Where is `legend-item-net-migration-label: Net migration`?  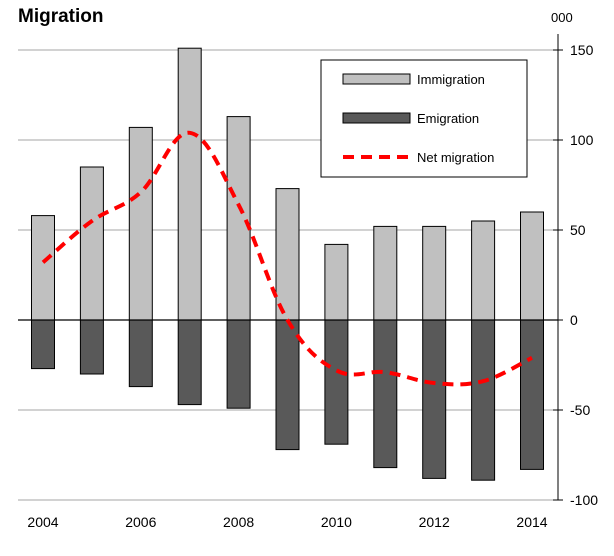 legend-item-net-migration-label: Net migration is located at coordinates (455, 157).